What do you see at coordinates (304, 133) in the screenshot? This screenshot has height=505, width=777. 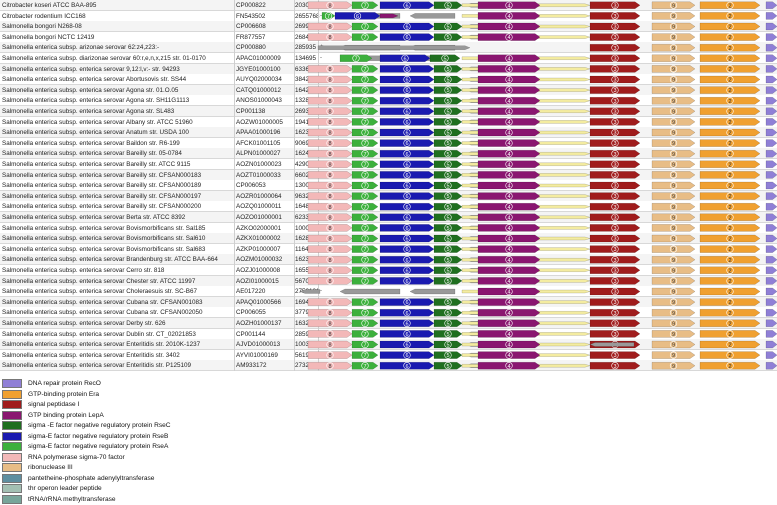 I see `genome-position: 16235` at bounding box center [304, 133].